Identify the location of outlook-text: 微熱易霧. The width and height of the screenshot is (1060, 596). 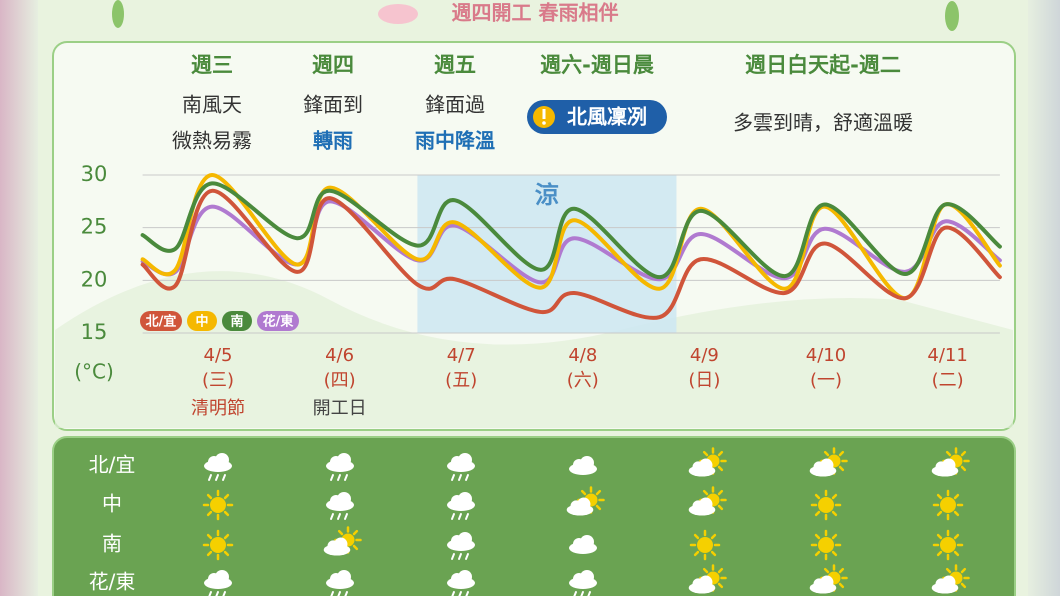
(212, 141).